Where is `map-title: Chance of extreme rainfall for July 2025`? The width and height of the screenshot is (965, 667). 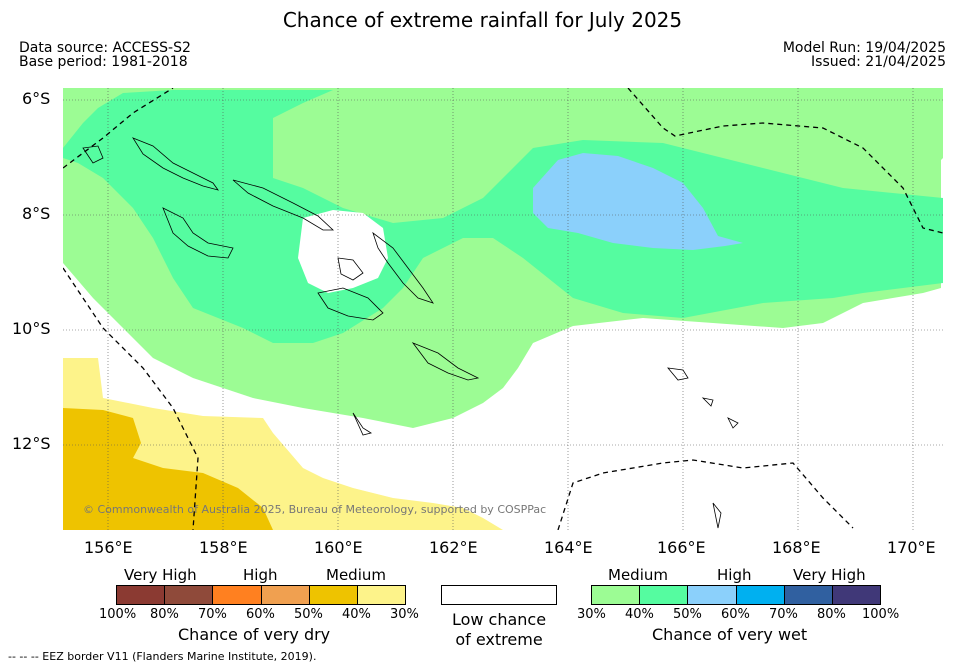 map-title: Chance of extreme rainfall for July 2025 is located at coordinates (482, 20).